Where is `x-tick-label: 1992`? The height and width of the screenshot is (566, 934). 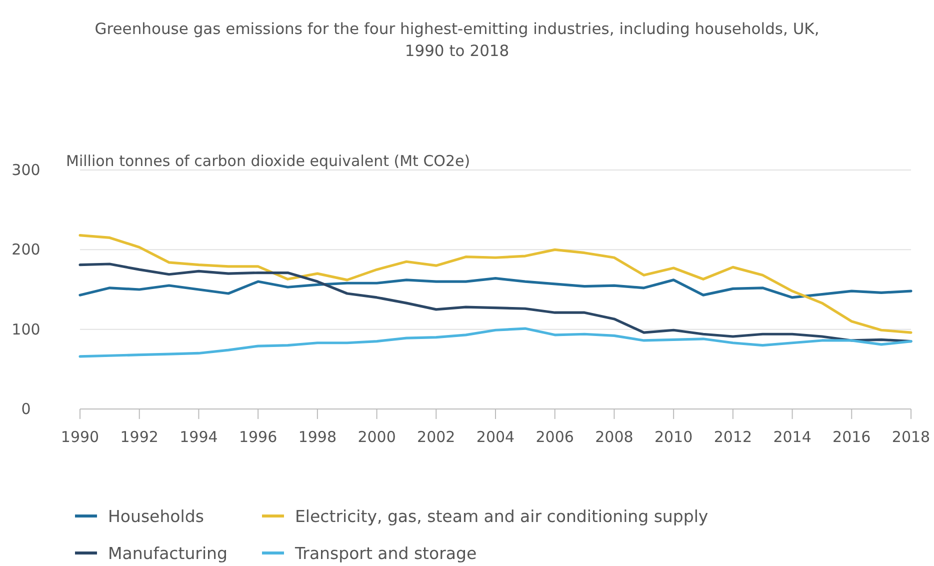 x-tick-label: 1992 is located at coordinates (139, 437).